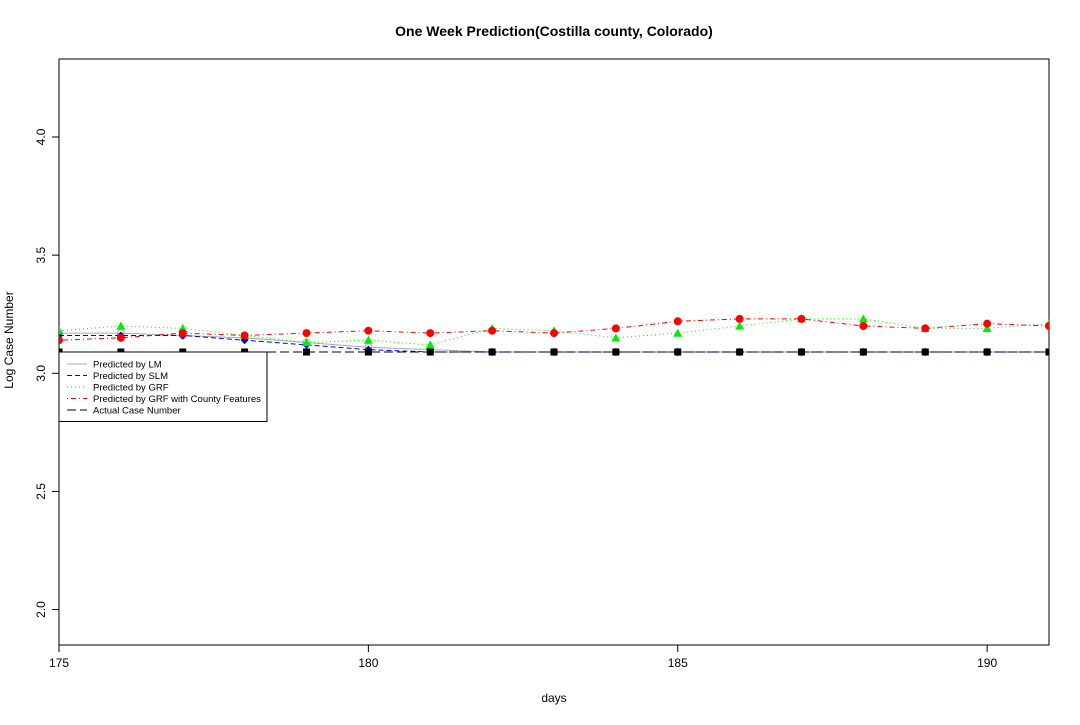 This screenshot has height=725, width=1080. I want to click on x-tick-label: 185, so click(678, 663).